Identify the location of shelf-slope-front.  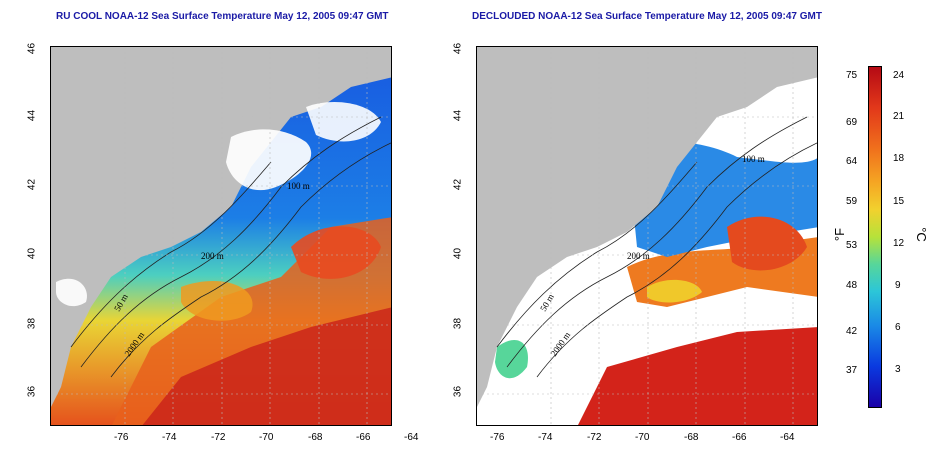
(217, 301).